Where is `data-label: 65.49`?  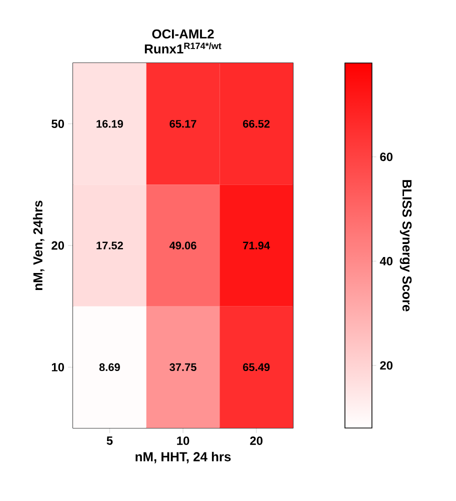
data-label: 65.49 is located at coordinates (256, 367).